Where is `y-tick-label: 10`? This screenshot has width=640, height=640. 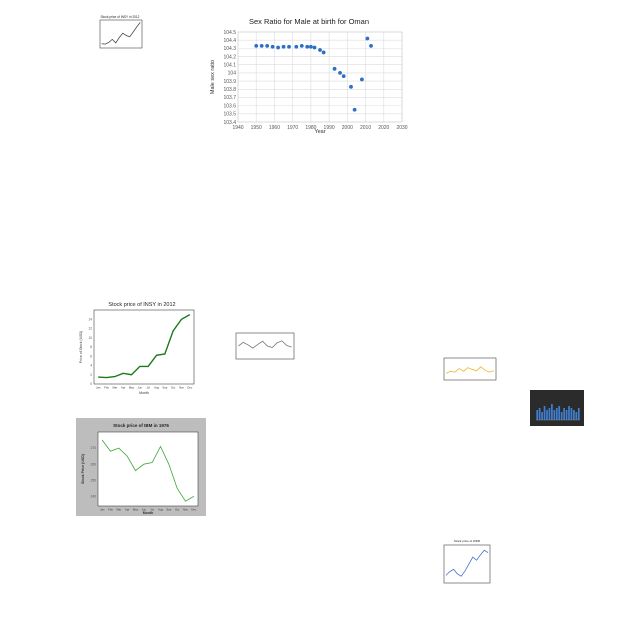
y-tick-label: 10 is located at coordinates (90, 338).